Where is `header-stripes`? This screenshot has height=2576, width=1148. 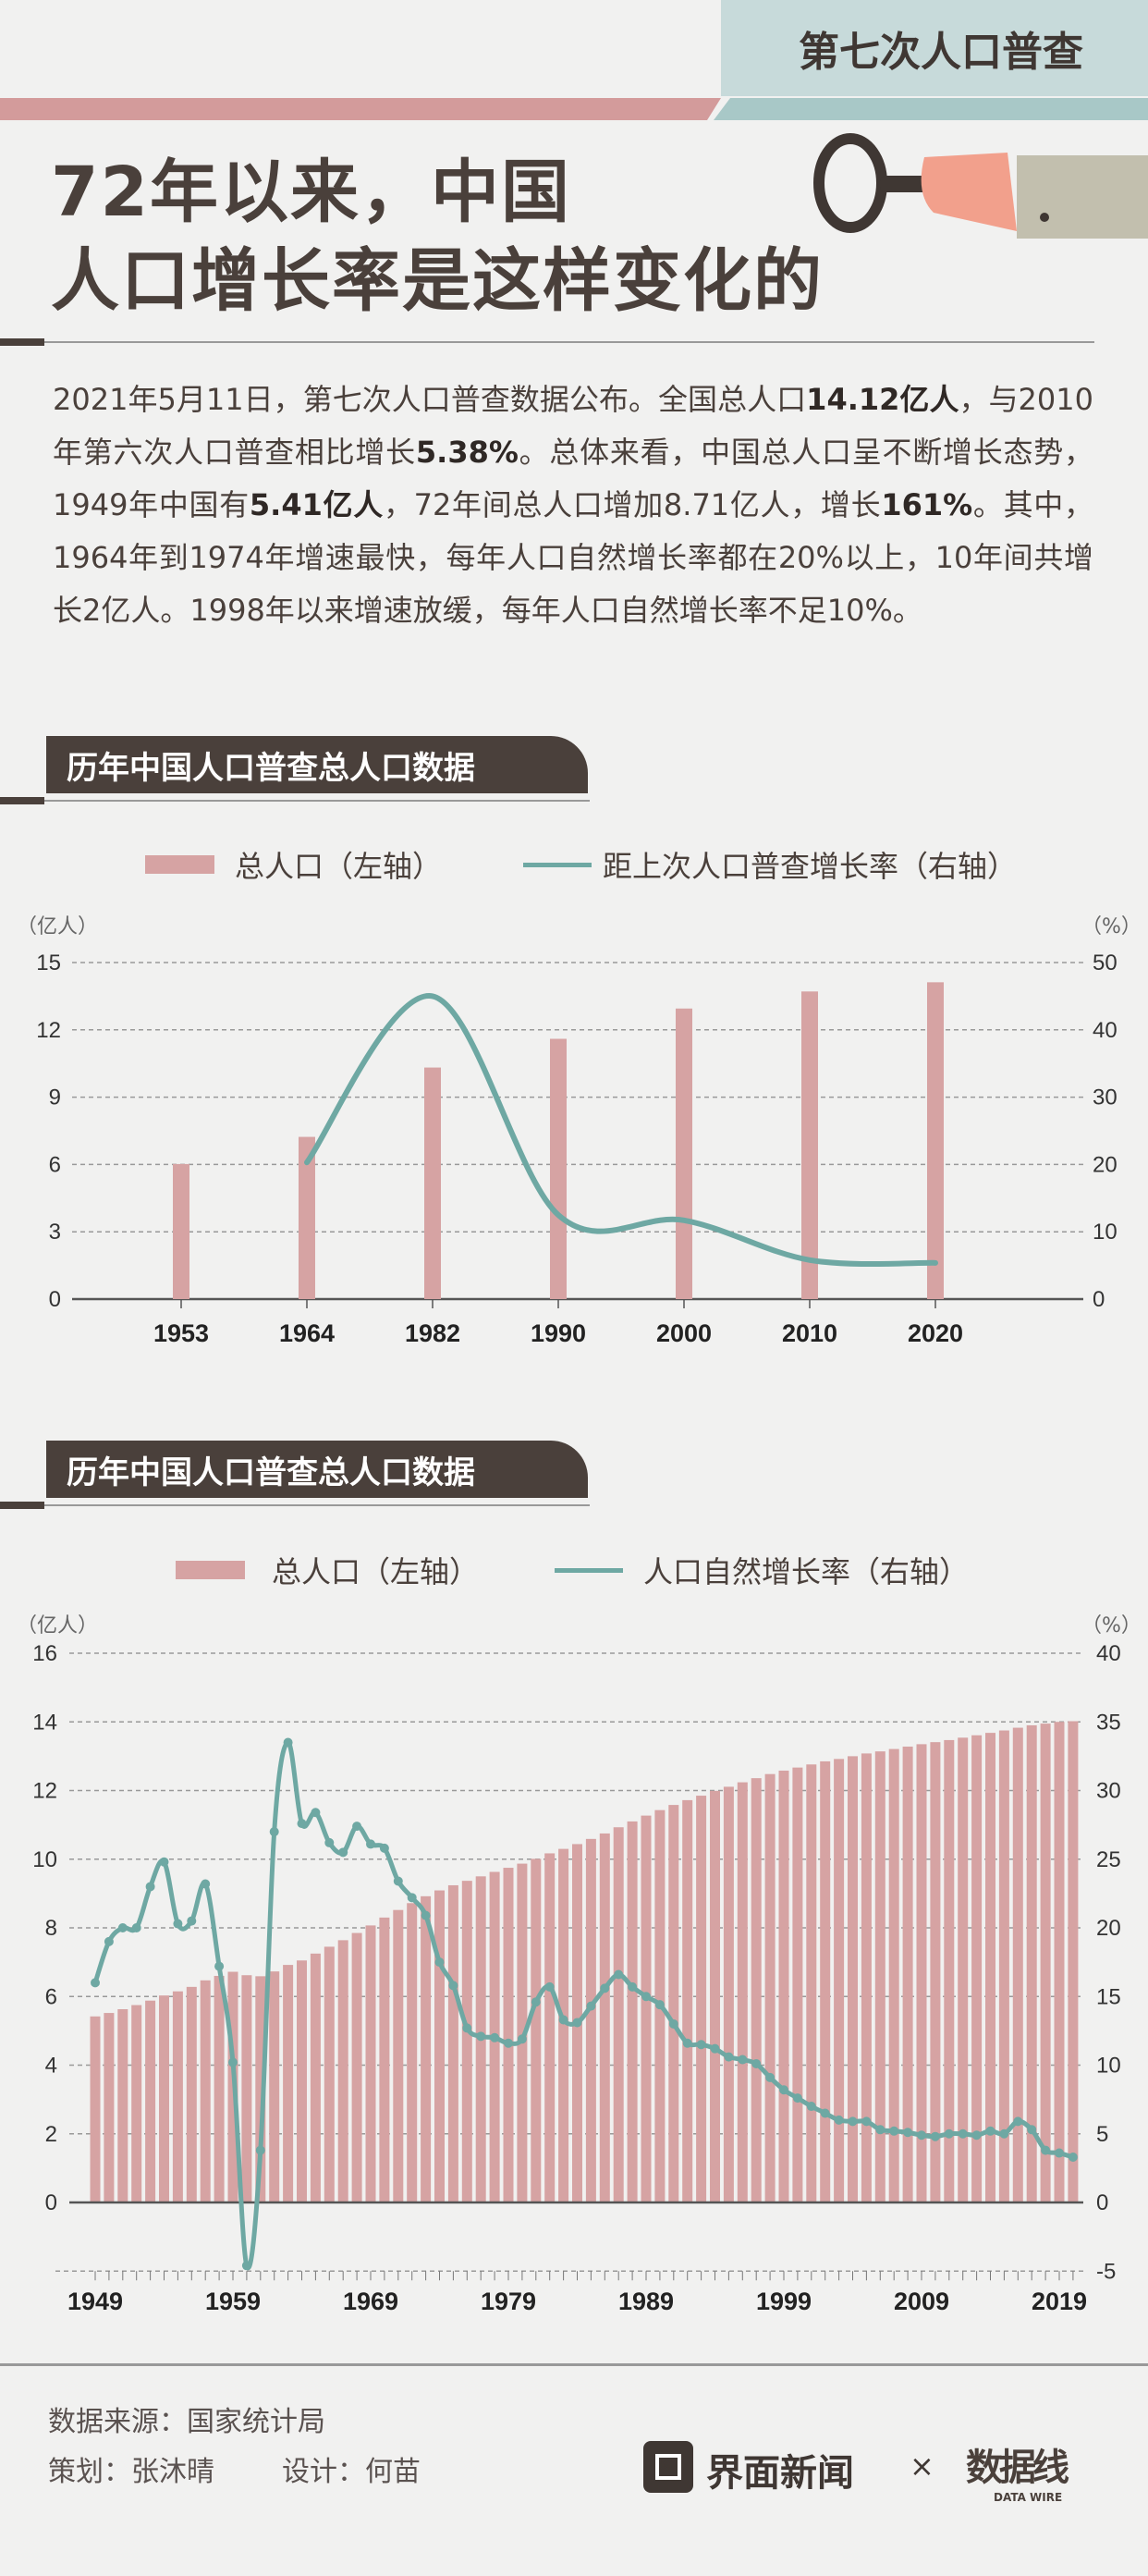 header-stripes is located at coordinates (574, 109).